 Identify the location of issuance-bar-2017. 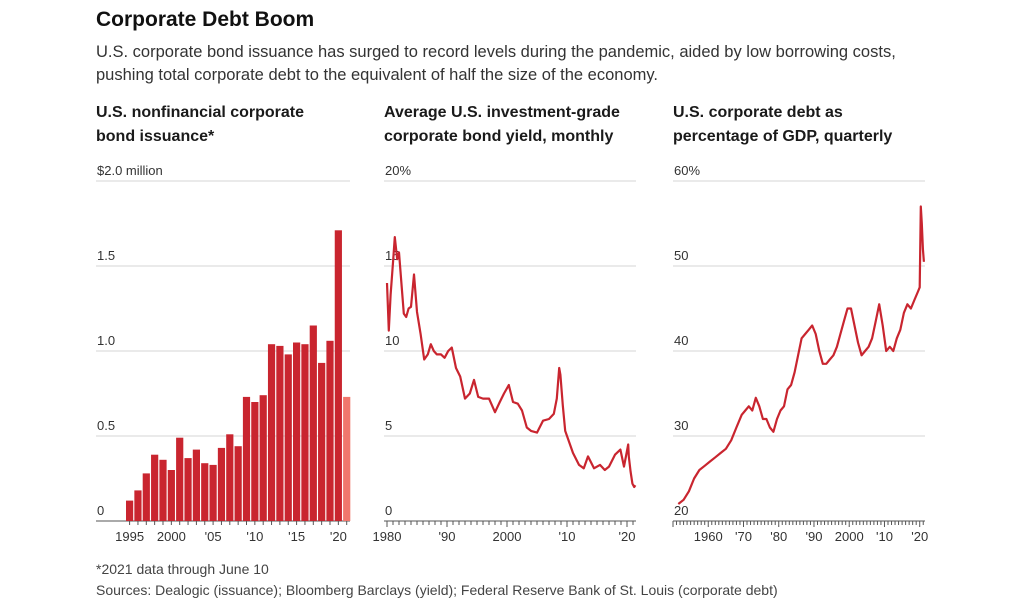
(313, 423).